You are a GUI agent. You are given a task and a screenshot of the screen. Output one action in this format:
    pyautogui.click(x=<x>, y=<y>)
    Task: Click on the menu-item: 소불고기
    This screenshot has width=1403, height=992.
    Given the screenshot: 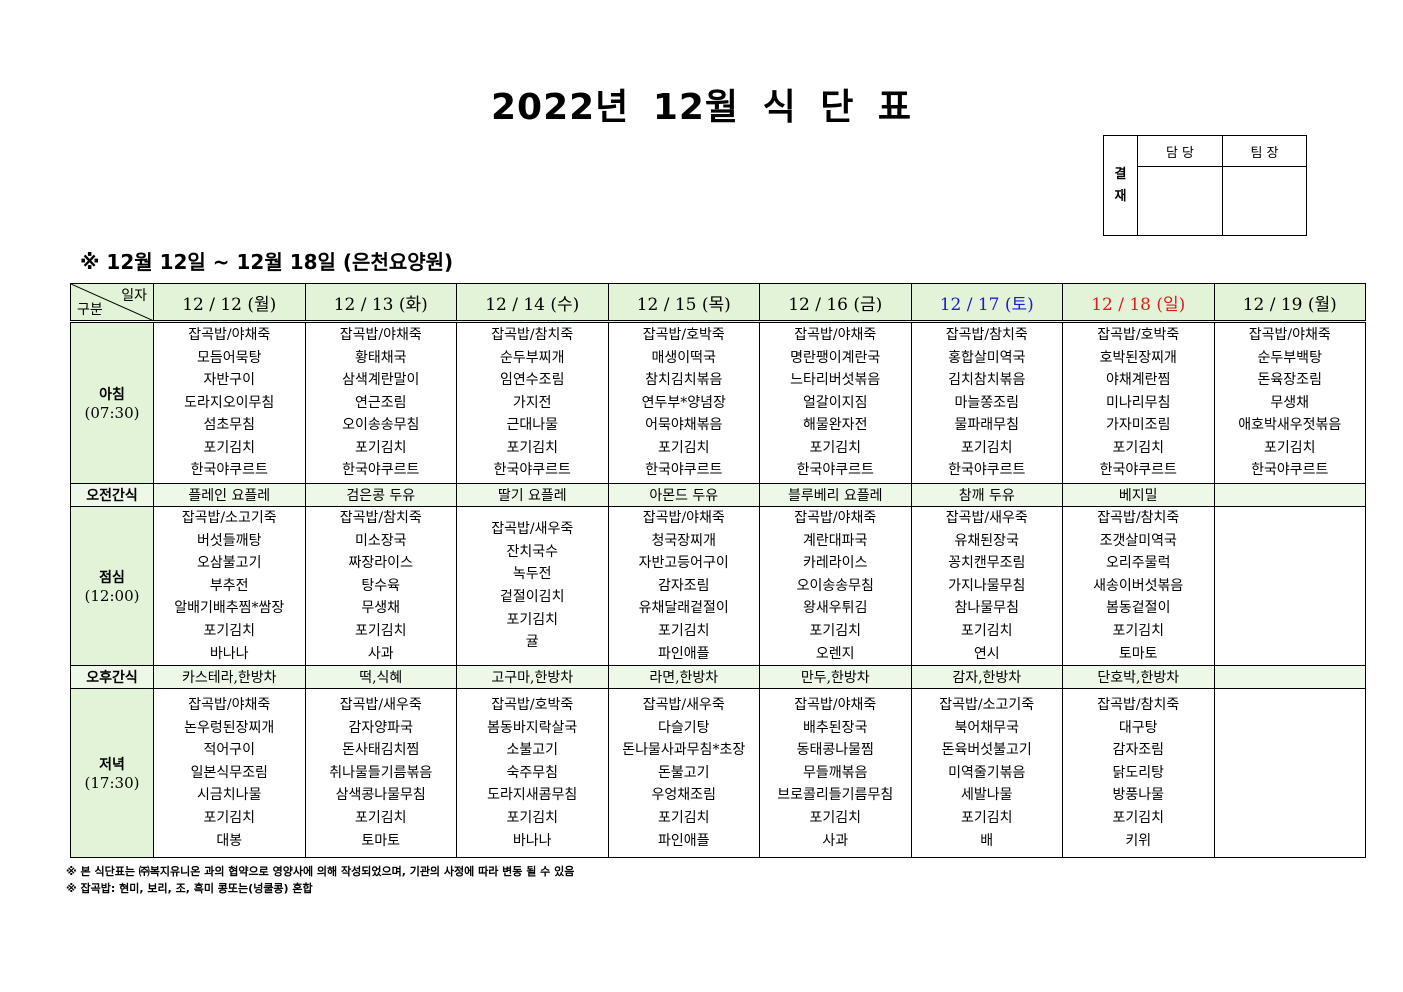 What is the action you would take?
    pyautogui.click(x=532, y=750)
    